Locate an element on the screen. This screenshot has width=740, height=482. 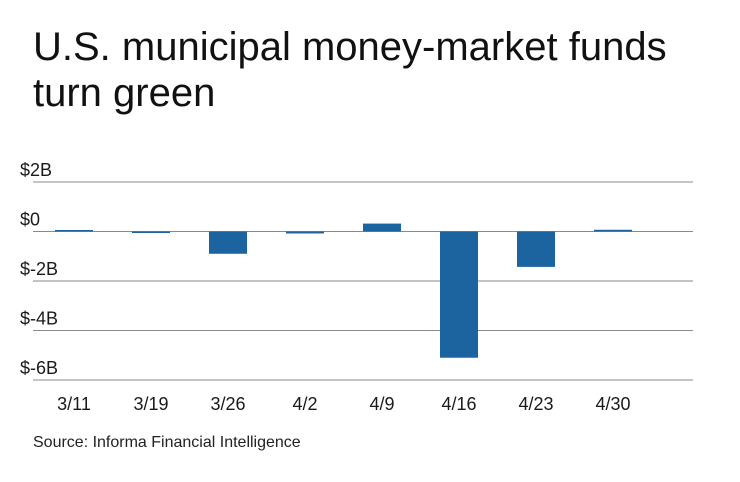
x-axis-tick-labels: 3/11 3/19 3/26 4/2 4/9 4/16 4/23 4/30 is located at coordinates (343, 404).